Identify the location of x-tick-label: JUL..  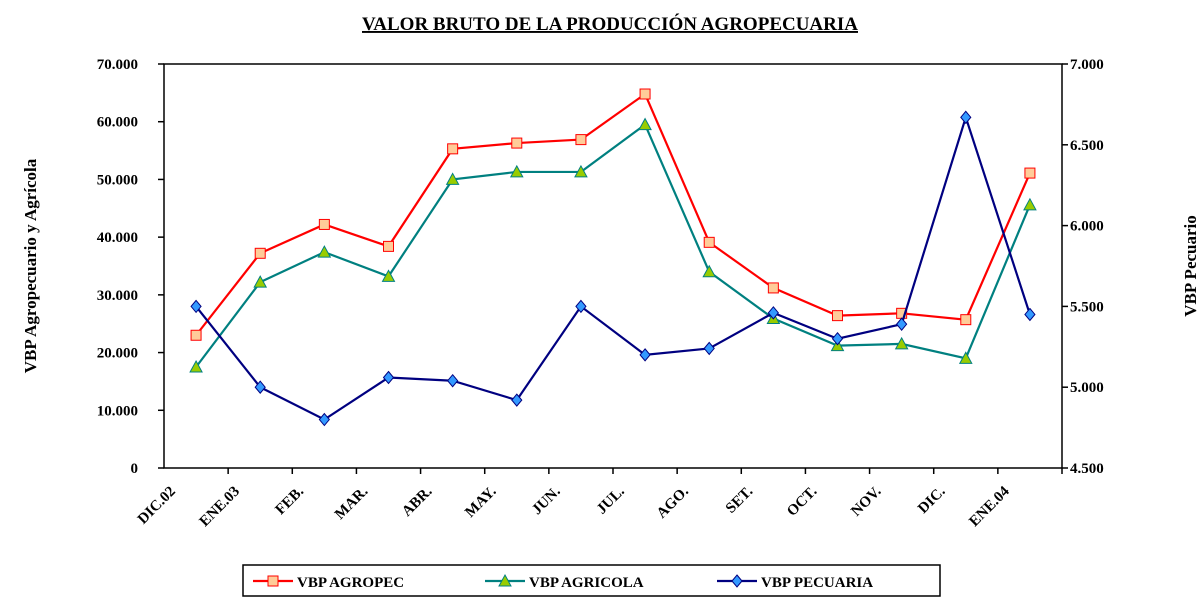
(611, 500).